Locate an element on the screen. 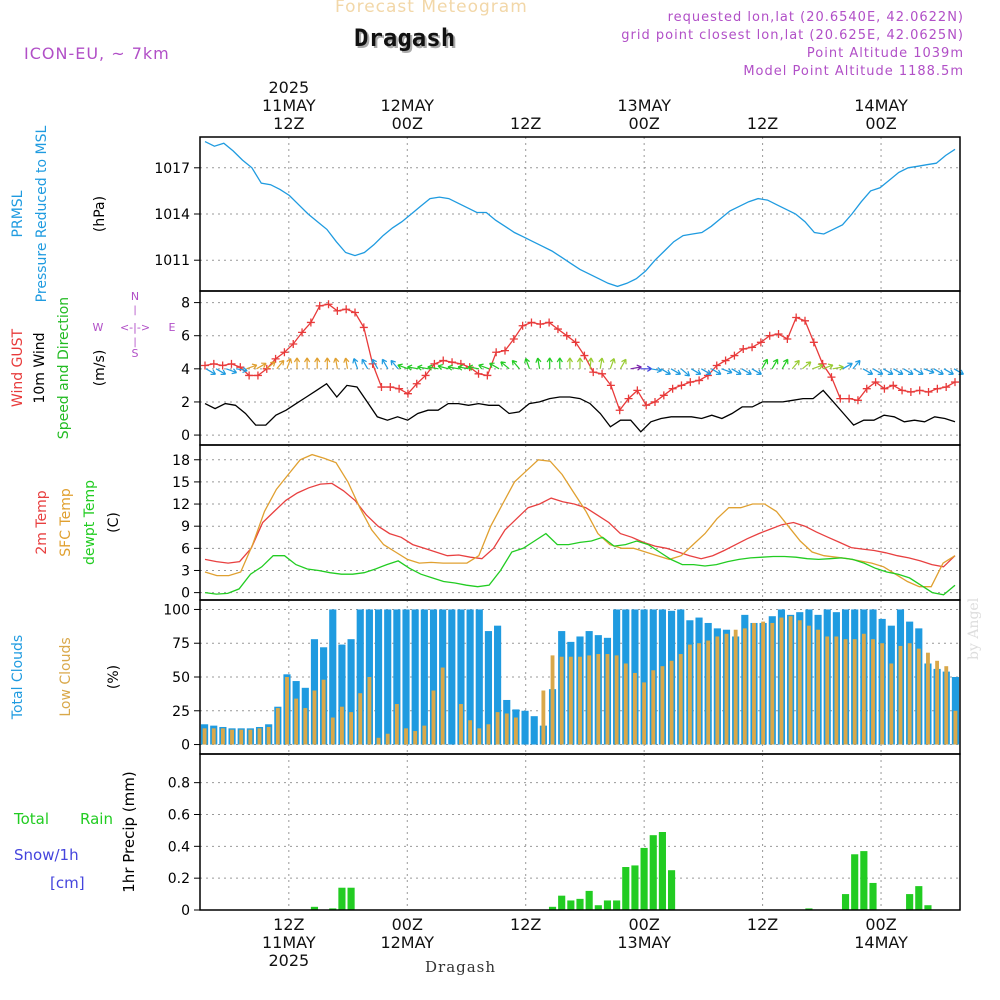  requested-coords: requested lon,lat (20.6540E, 42.0622N) is located at coordinates (815, 17).